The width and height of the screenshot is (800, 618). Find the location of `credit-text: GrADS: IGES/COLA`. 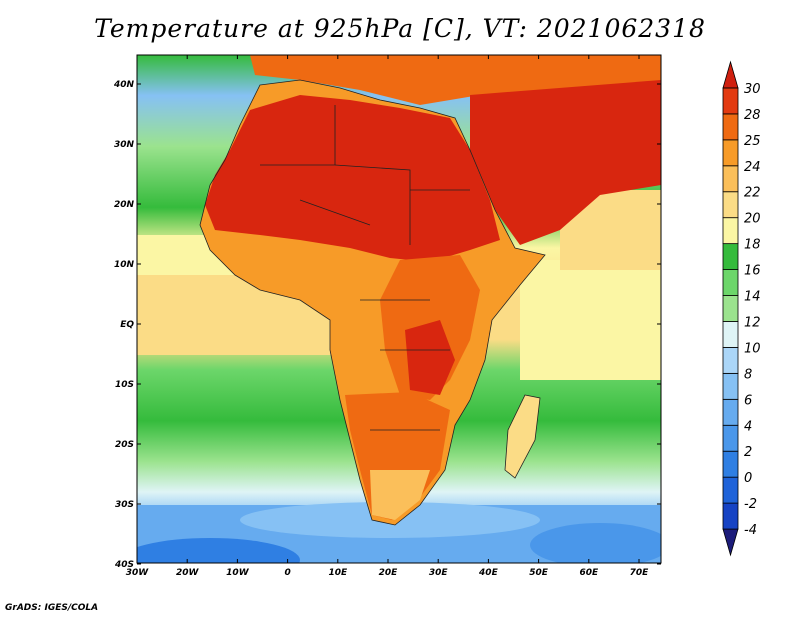

credit-text: GrADS: IGES/COLA is located at coordinates (52, 608).